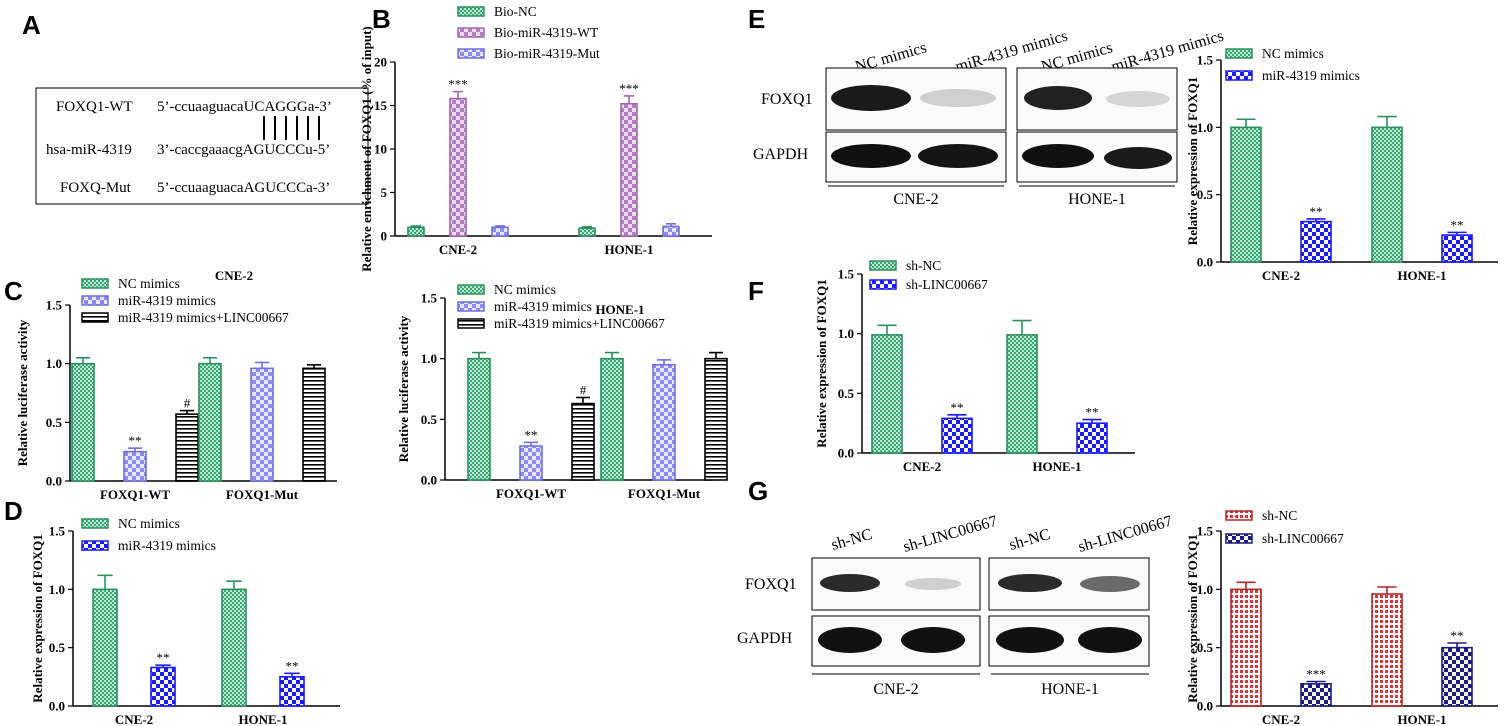 Image resolution: width=1507 pixels, height=726 pixels. I want to click on y-tick-label: 5, so click(384, 192).